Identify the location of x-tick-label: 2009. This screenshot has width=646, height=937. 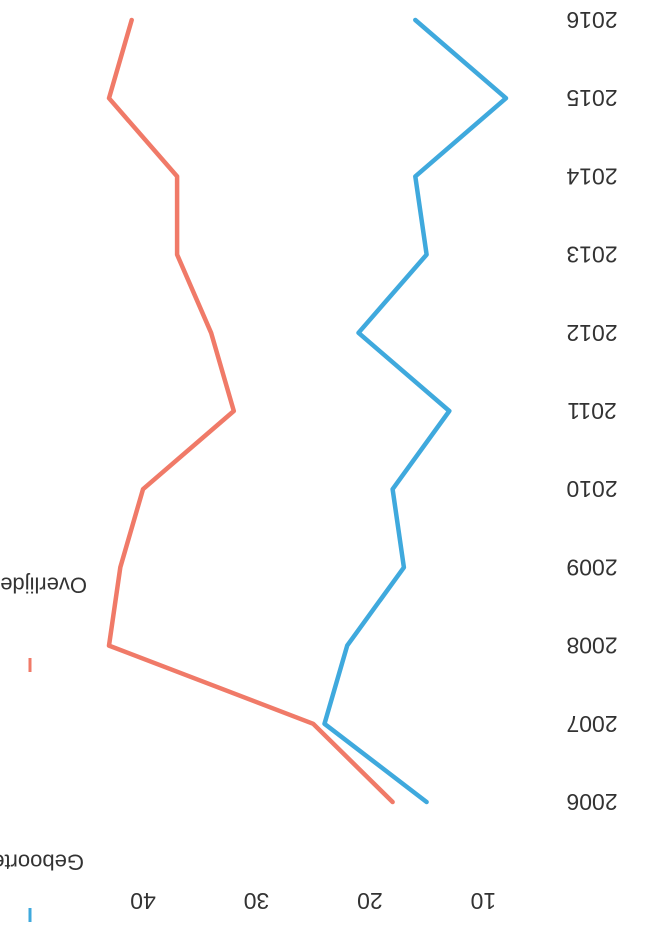
(591, 567).